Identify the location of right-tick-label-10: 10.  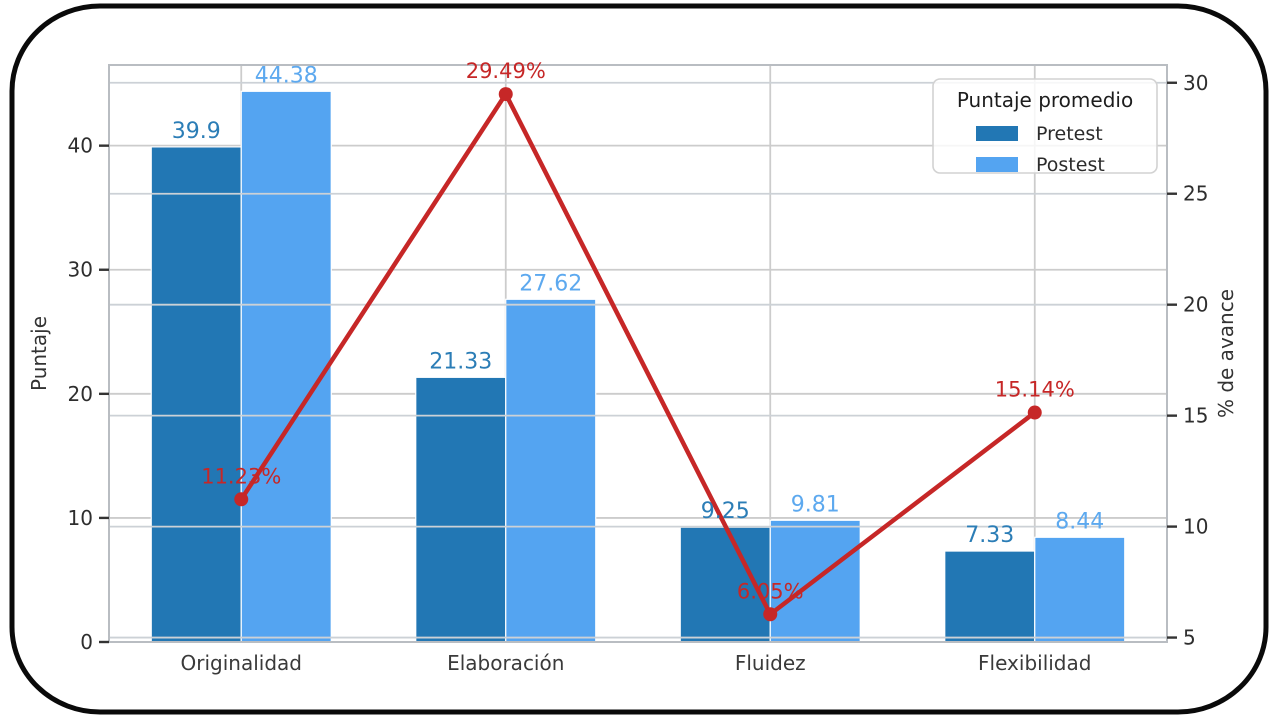
(1195, 527).